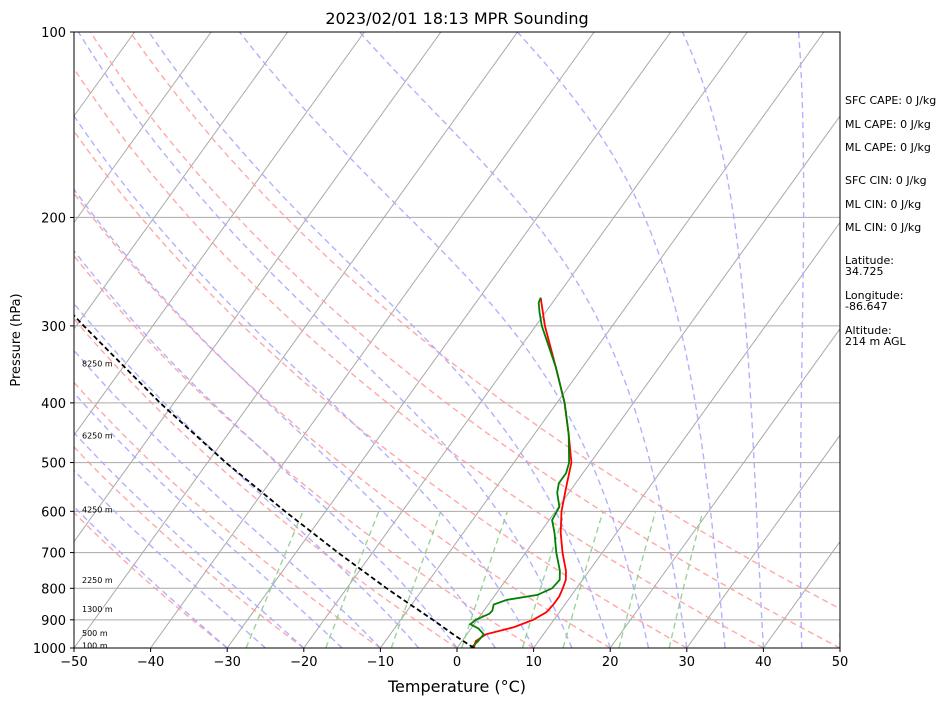 Image resolution: width=946 pixels, height=705 pixels. Describe the element at coordinates (610, 662) in the screenshot. I see `x-tick-label: 20` at that location.